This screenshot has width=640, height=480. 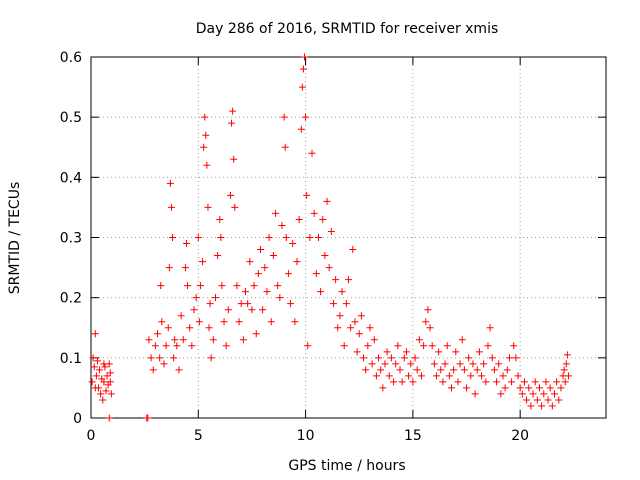 What do you see at coordinates (71, 359) in the screenshot?
I see `y-tick-label: 0.1` at bounding box center [71, 359].